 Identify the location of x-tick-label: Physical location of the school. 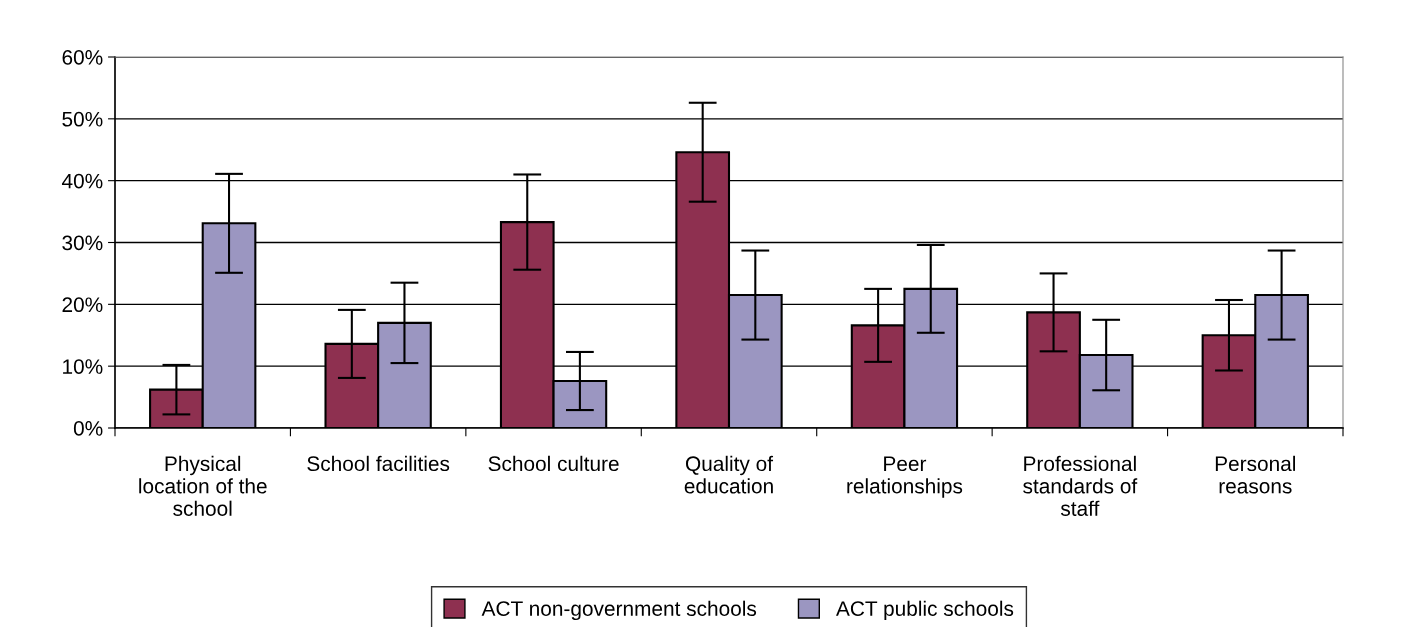
(203, 485).